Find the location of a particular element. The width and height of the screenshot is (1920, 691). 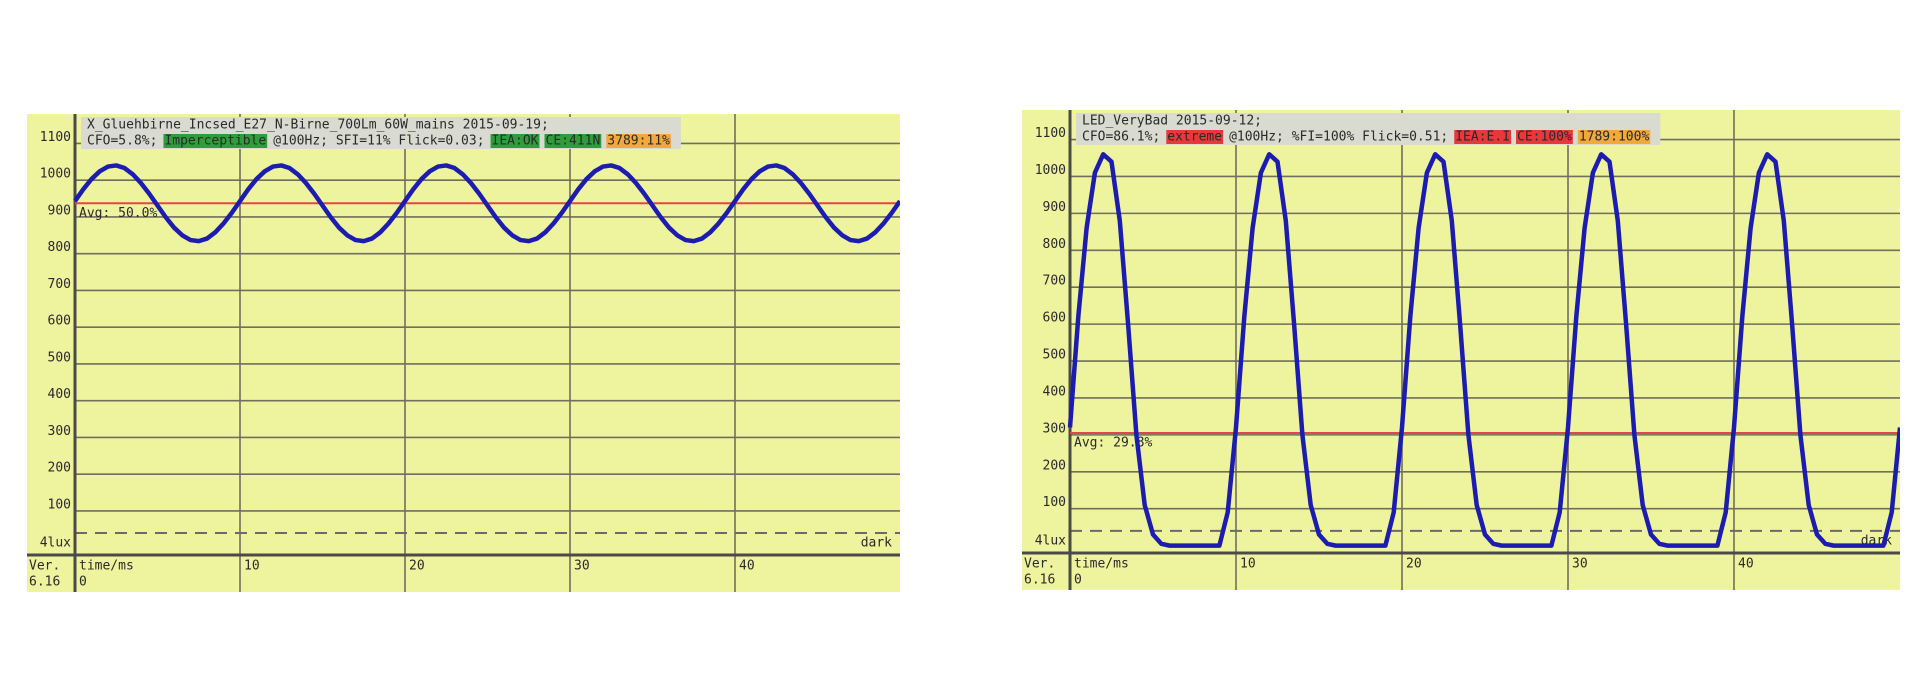

status-badge-text: IEA:OK is located at coordinates (515, 141).